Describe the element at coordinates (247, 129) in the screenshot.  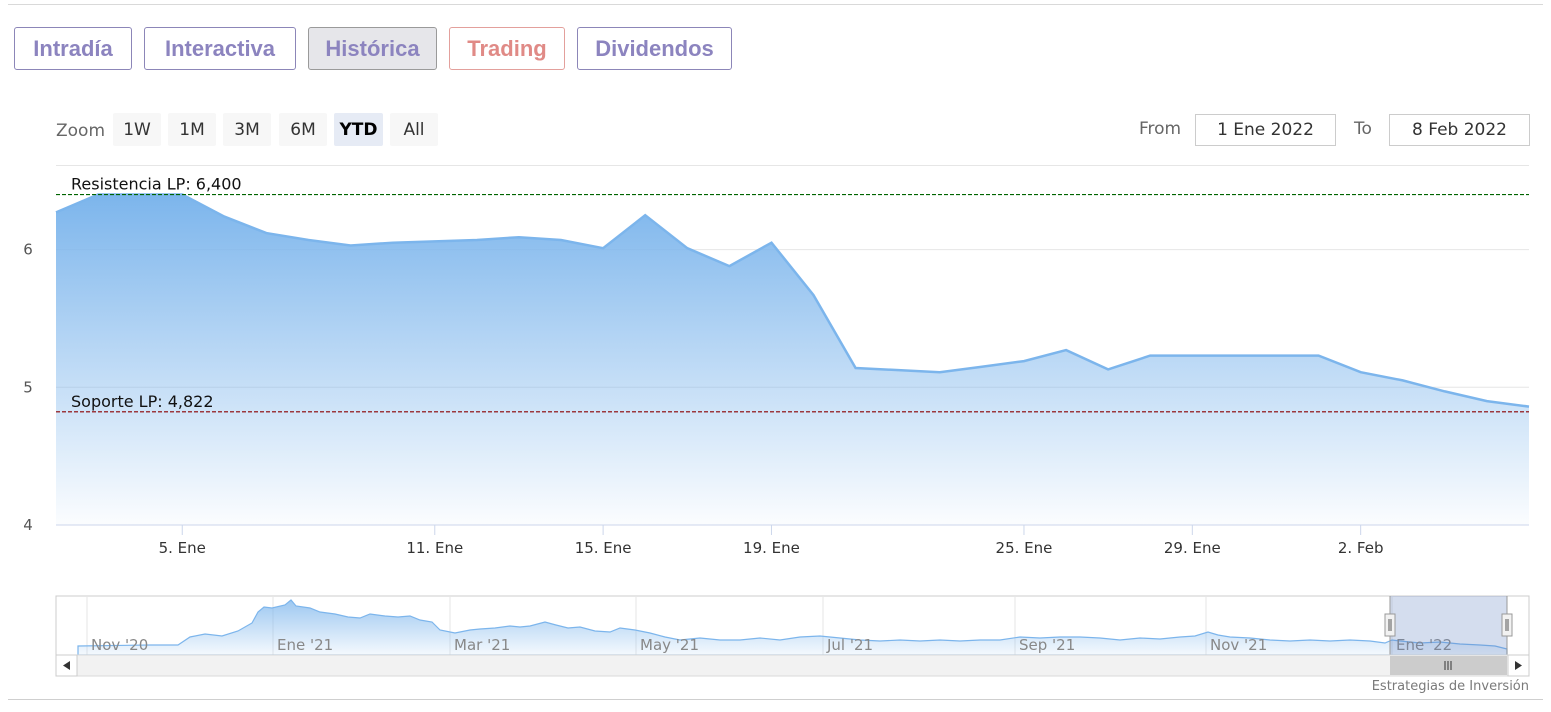
I see `zoom-3m-button: 3M` at that location.